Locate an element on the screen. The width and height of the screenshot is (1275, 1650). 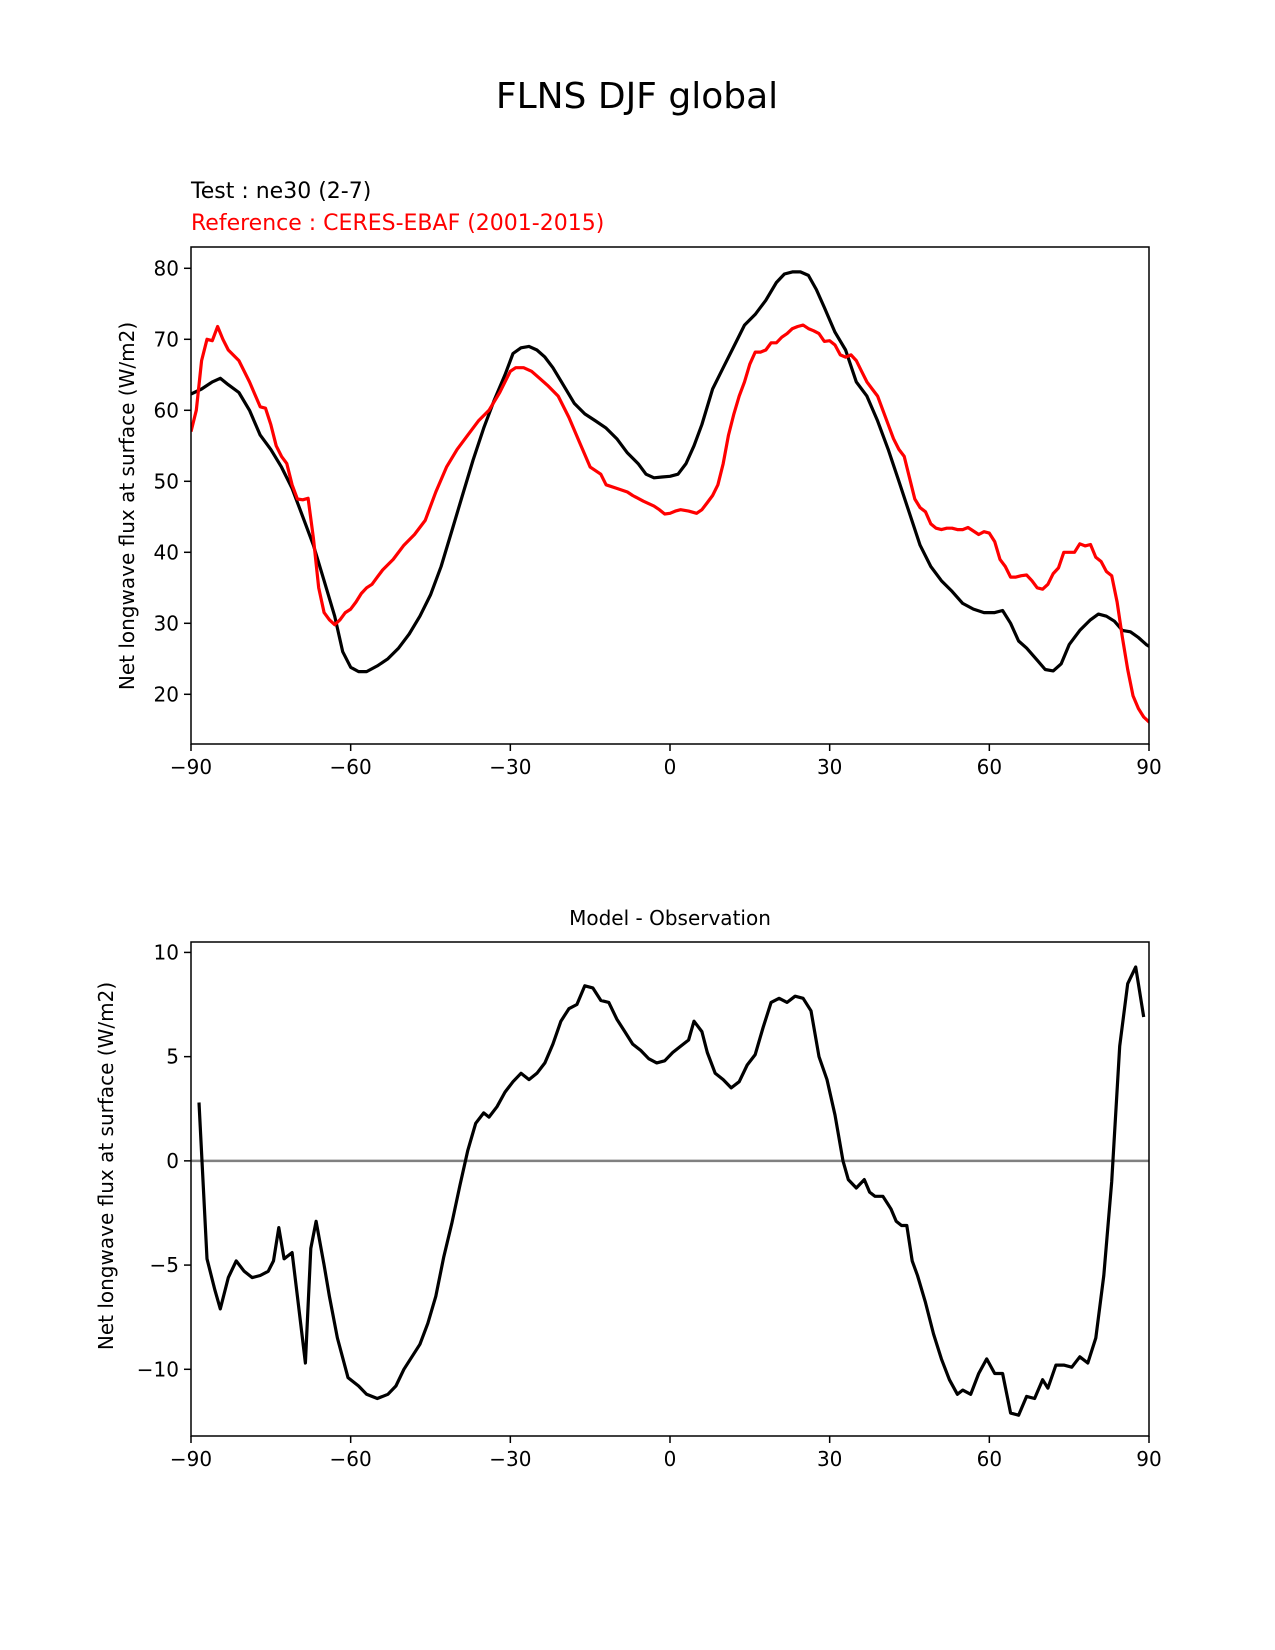
top-x-tick-label: 90 is located at coordinates (1148, 767).